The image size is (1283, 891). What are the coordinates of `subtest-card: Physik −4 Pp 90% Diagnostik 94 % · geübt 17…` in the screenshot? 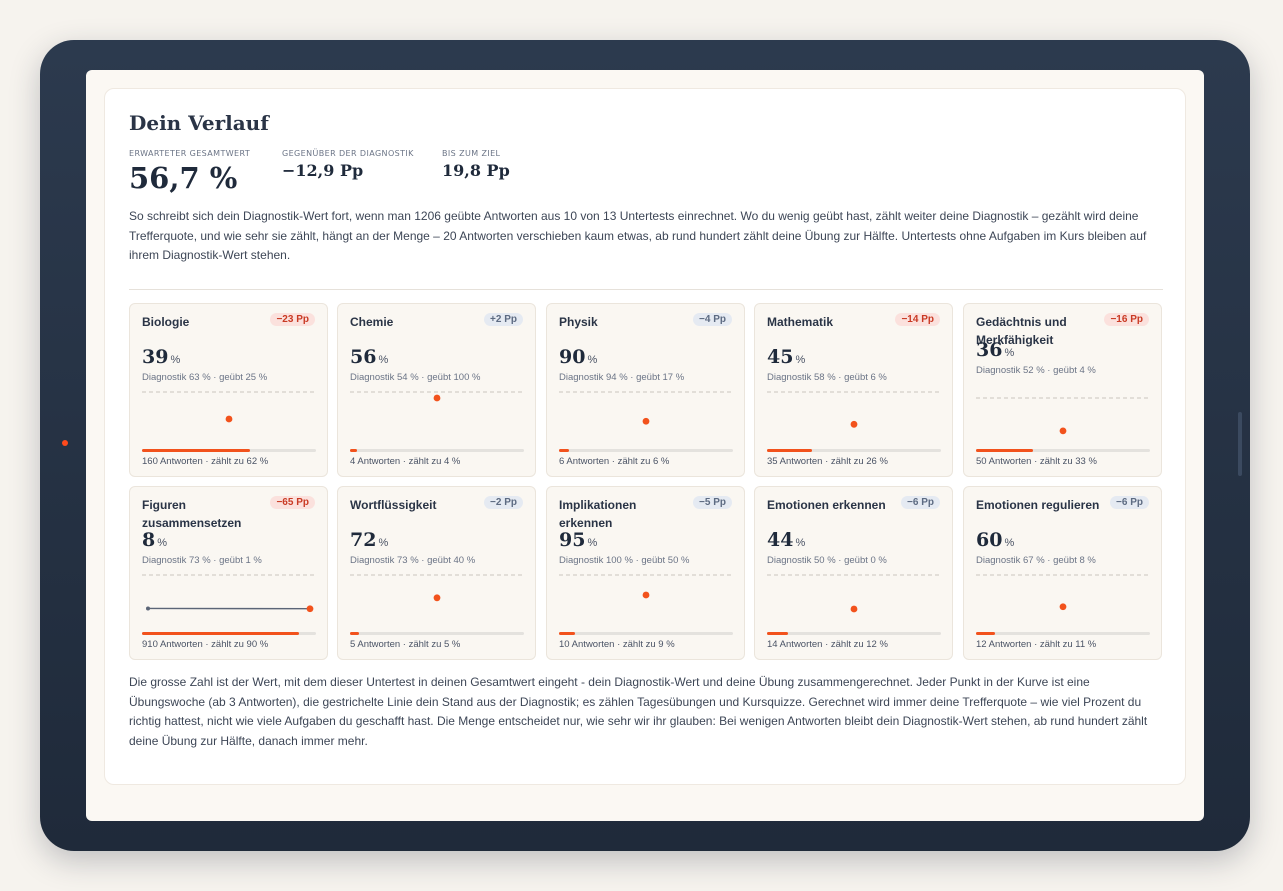 It's located at (645, 390).